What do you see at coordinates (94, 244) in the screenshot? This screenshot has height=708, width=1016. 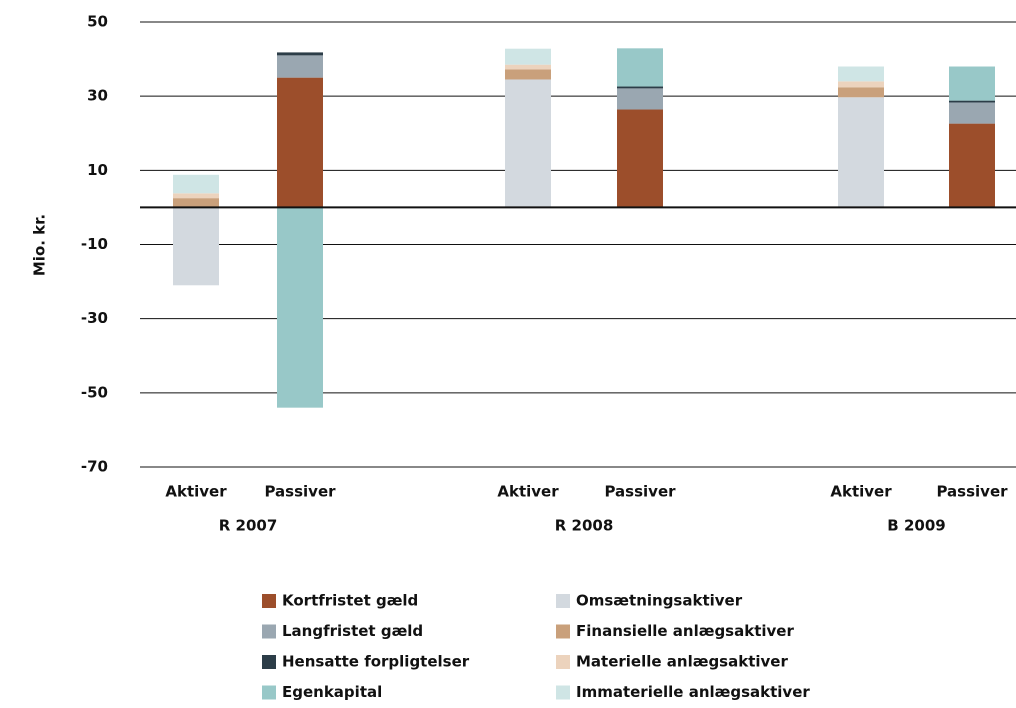 I see `y-tick-label: -10` at bounding box center [94, 244].